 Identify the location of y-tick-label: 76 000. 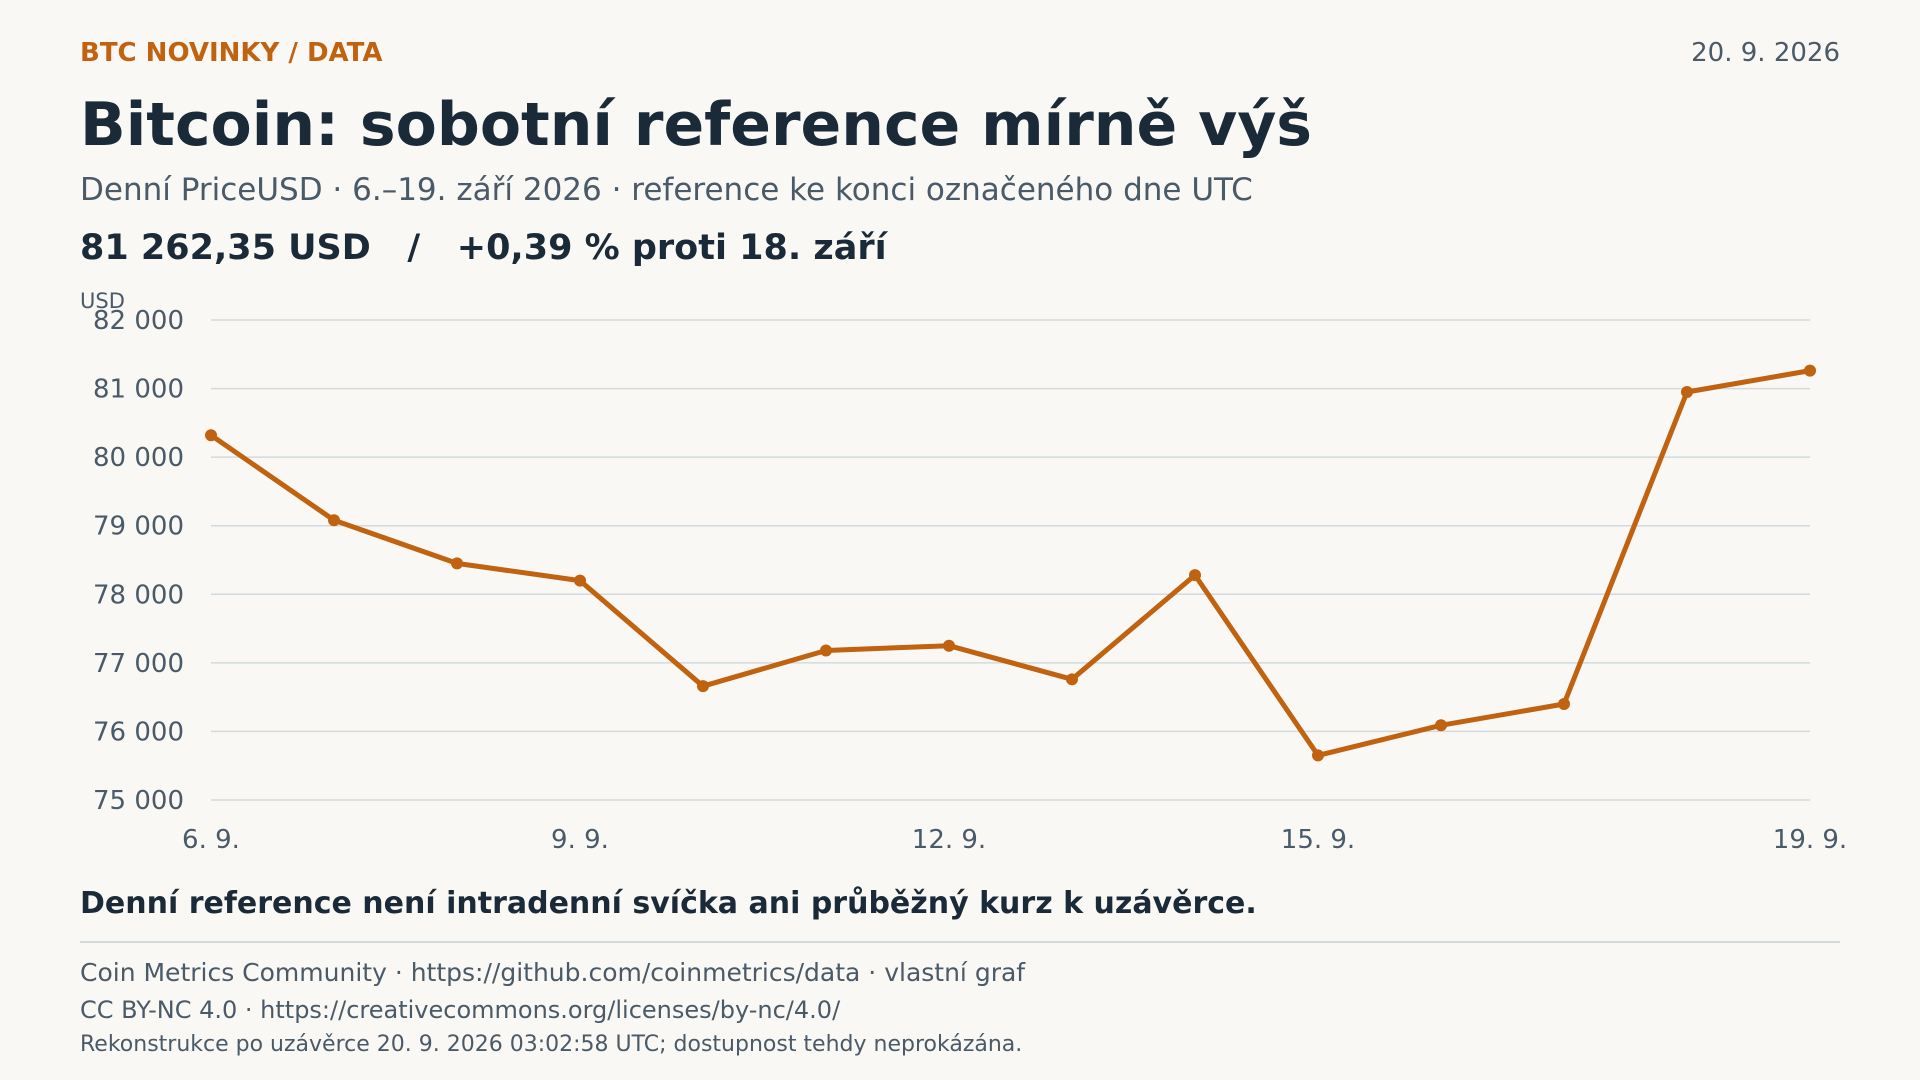
(138, 732).